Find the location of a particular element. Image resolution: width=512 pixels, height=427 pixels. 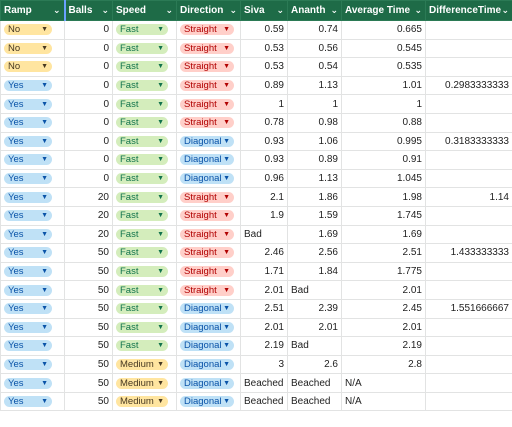

cell-siva: Beached is located at coordinates (264, 401).